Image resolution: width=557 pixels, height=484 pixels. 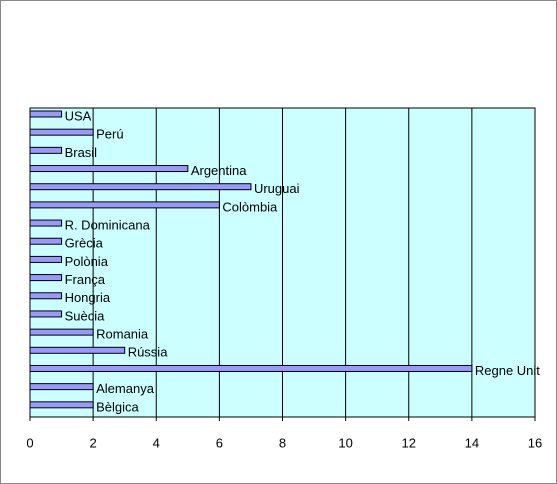 What do you see at coordinates (250, 206) in the screenshot?
I see `bar-label: Colòmbia` at bounding box center [250, 206].